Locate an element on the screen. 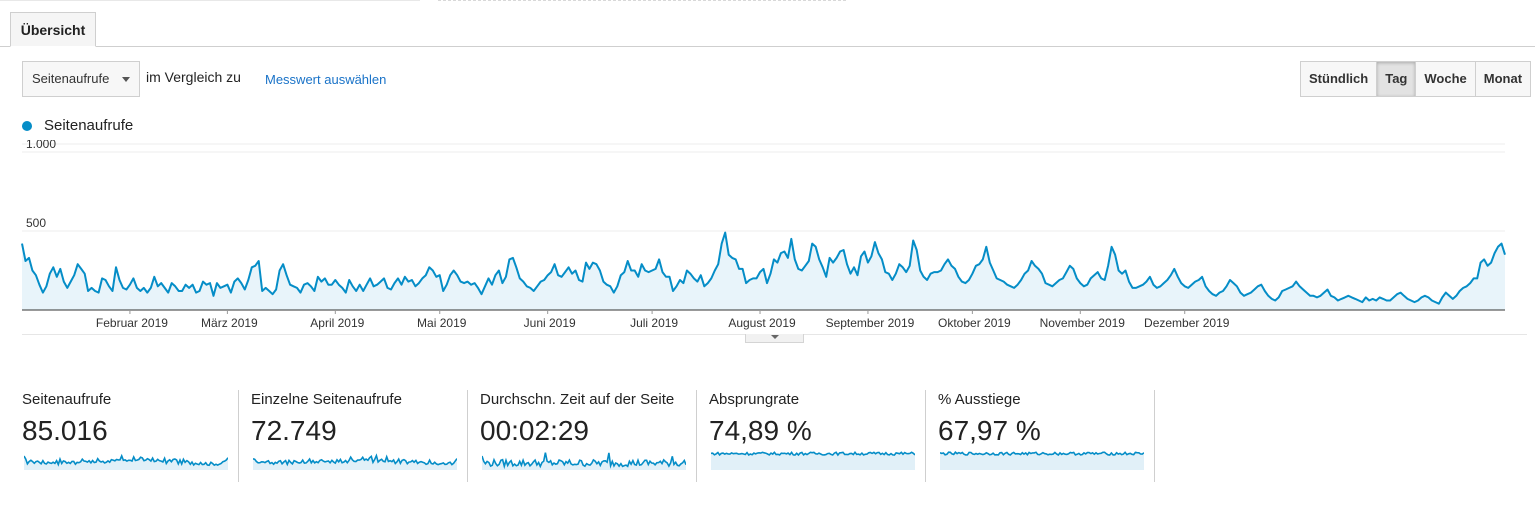 This screenshot has width=1535, height=518. metric-label: Seitenaufrufe is located at coordinates (67, 399).